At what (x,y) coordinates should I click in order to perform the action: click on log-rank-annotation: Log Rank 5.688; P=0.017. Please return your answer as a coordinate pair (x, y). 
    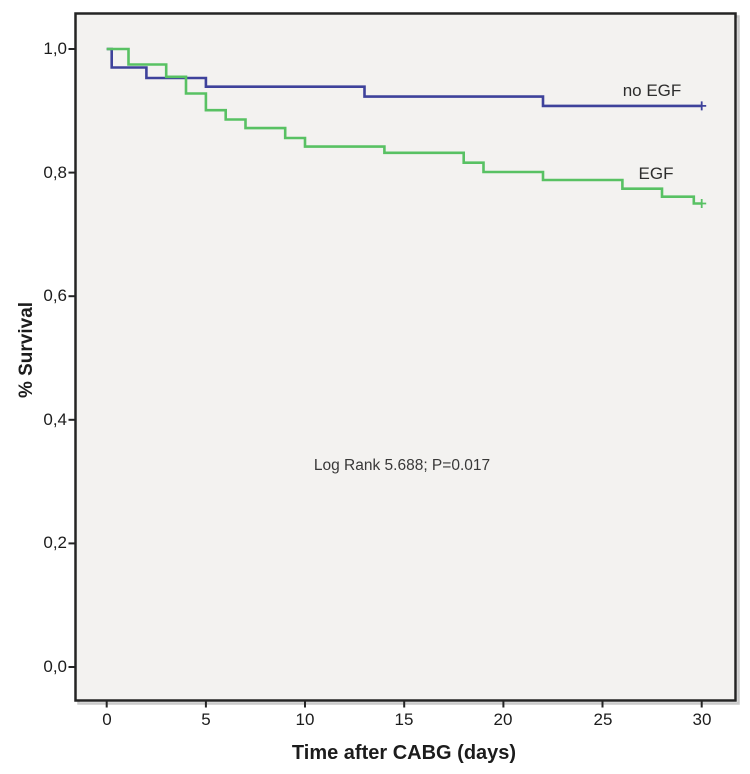
    Looking at the image, I should click on (402, 465).